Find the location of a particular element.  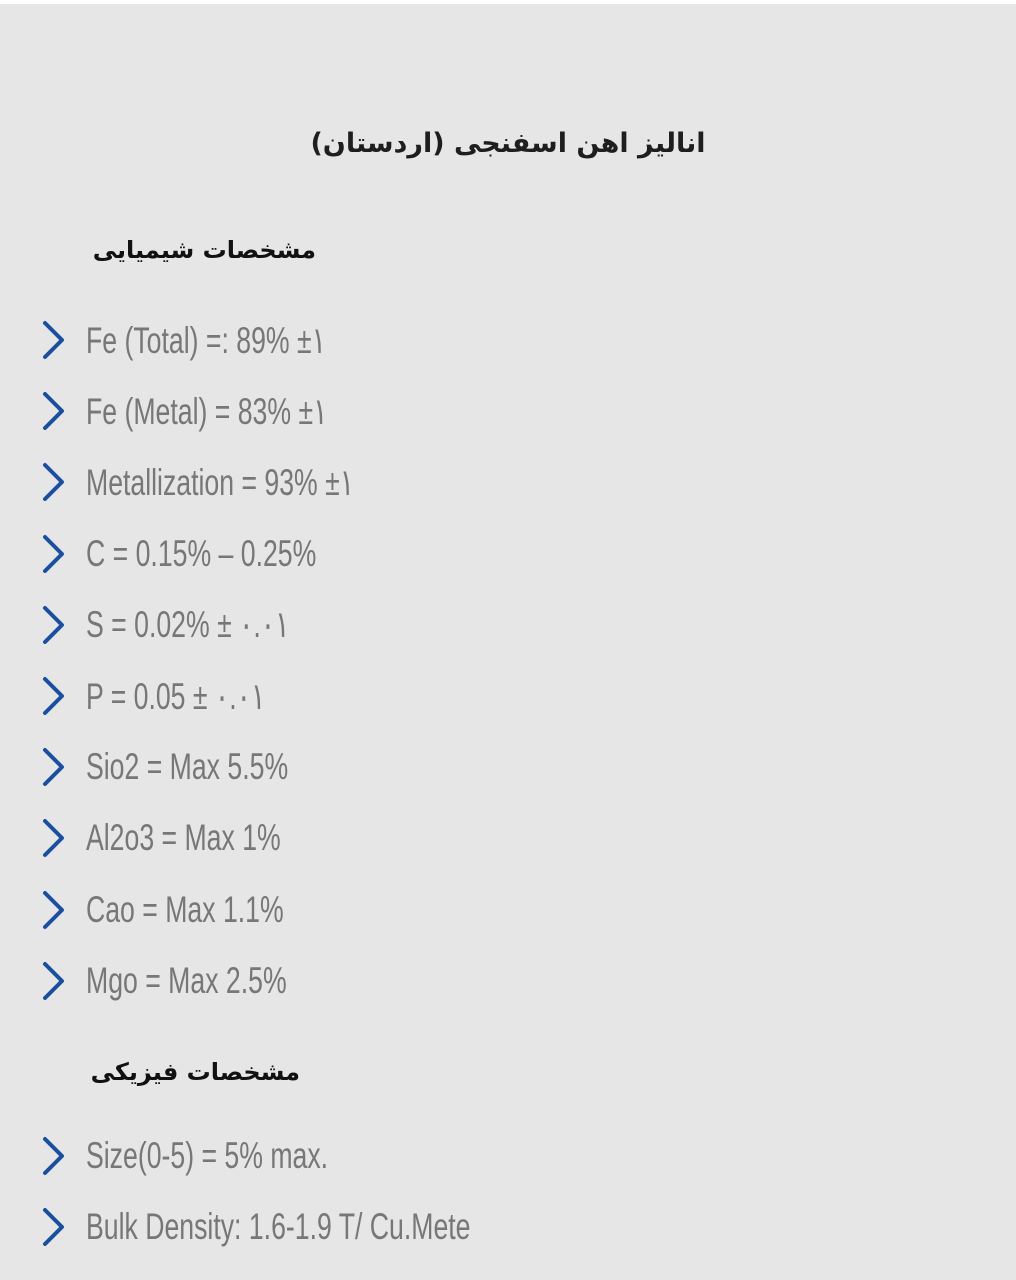

list-item: S = 0.02% ± ٠.٠١ is located at coordinates (204, 625).